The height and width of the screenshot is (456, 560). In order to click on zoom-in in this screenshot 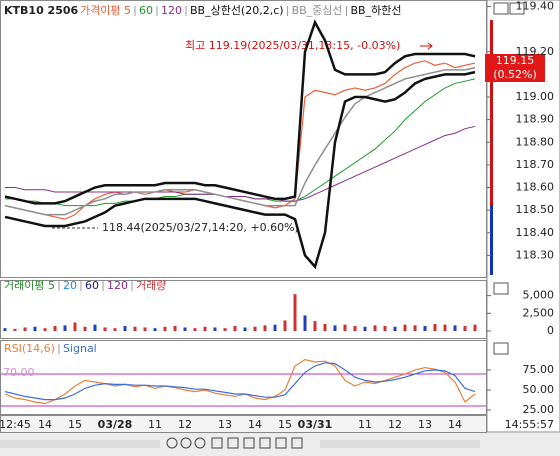, I will do `click(186, 443)`.